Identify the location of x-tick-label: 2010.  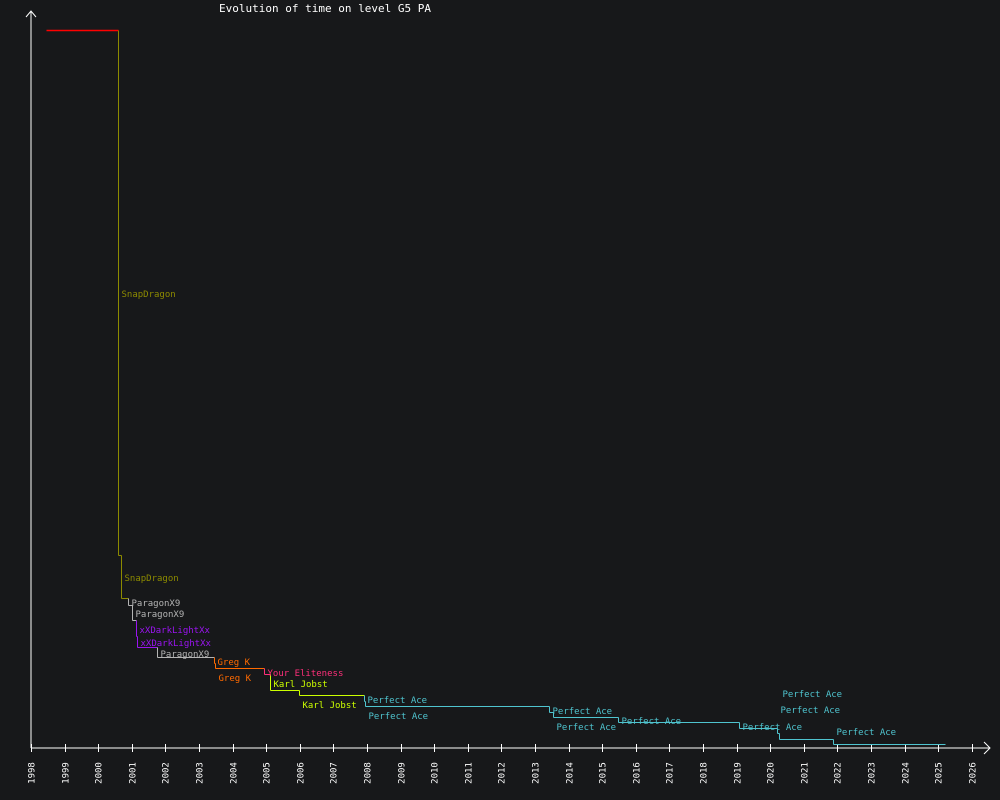
(436, 773).